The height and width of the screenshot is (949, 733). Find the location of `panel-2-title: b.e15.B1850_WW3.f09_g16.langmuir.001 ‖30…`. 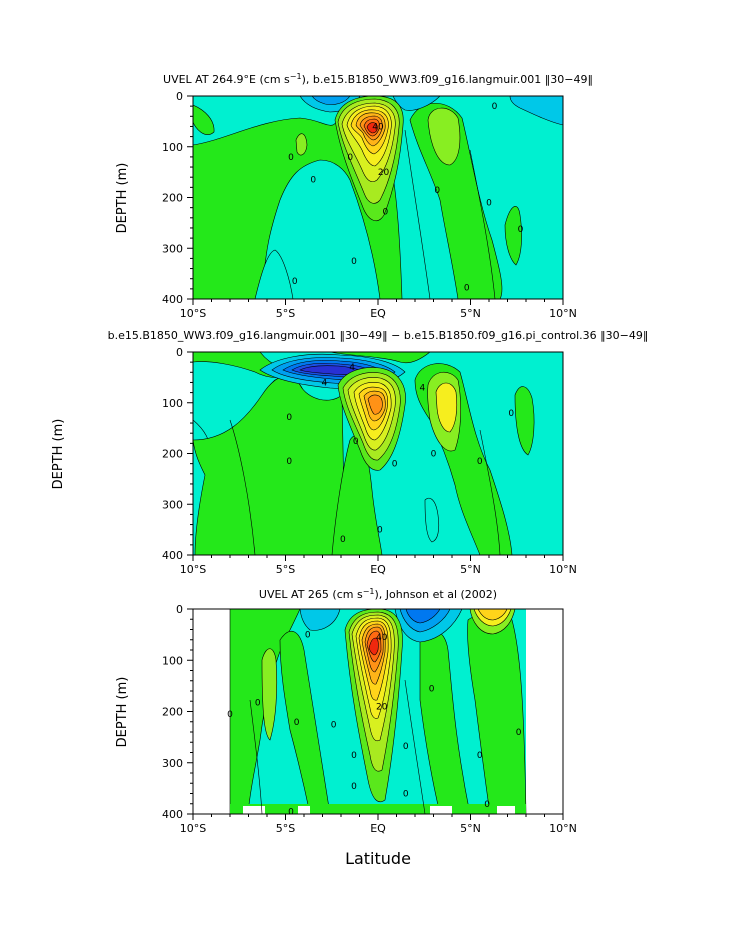

panel-2-title: b.e15.B1850_WW3.f09_g16.langmuir.001 ‖30… is located at coordinates (378, 335).